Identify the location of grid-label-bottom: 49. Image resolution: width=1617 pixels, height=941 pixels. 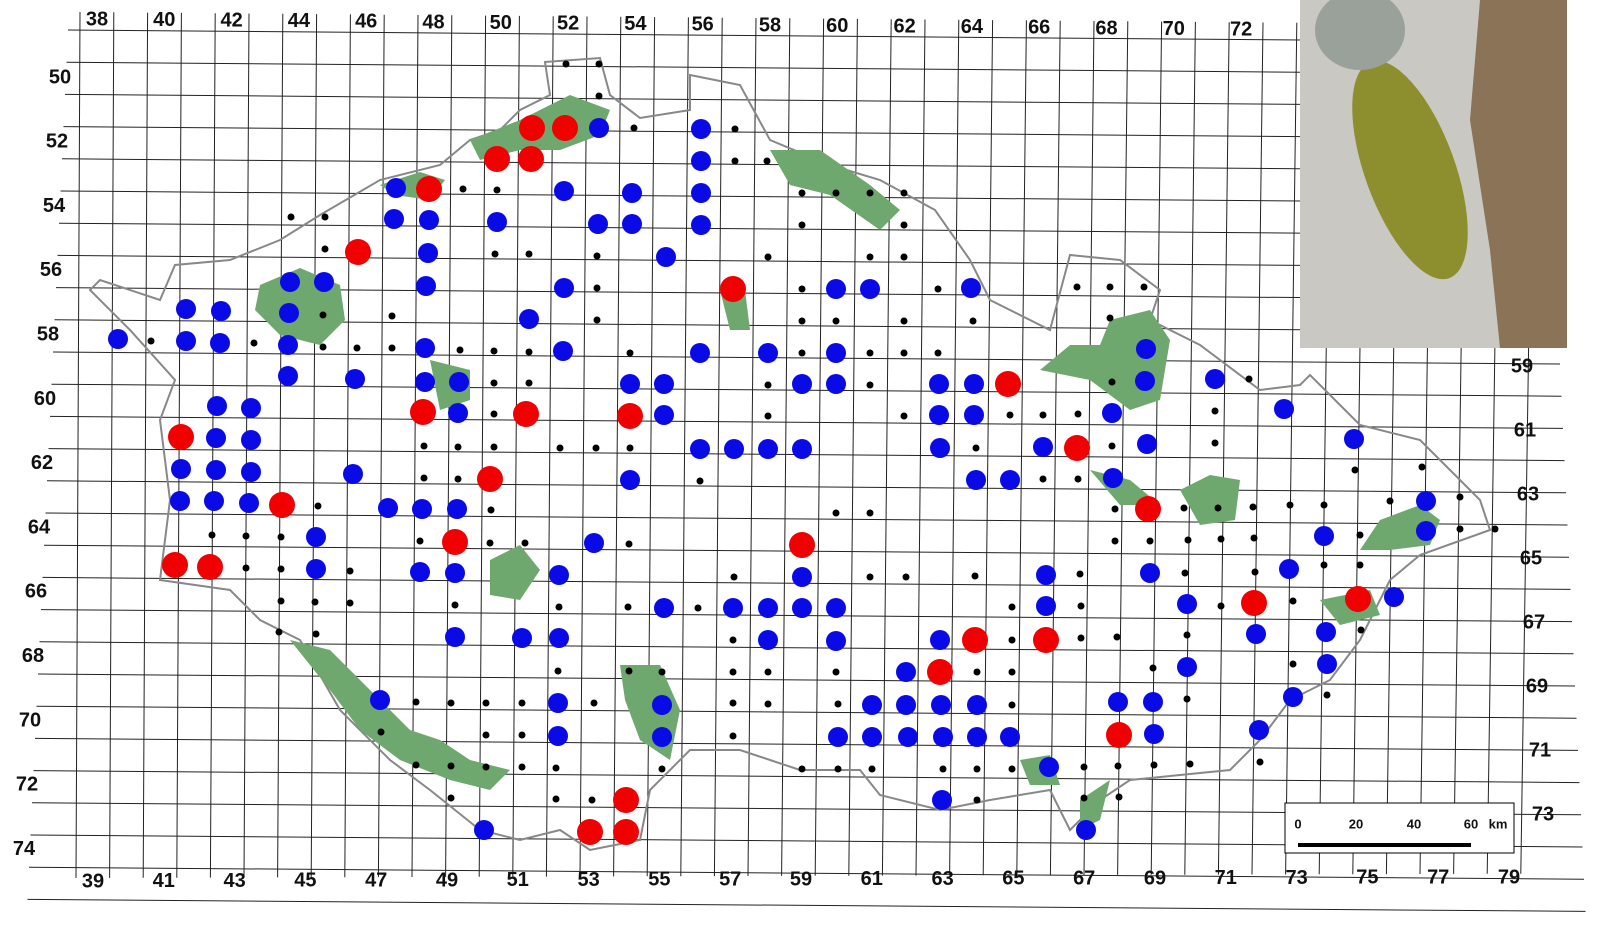
(447, 880).